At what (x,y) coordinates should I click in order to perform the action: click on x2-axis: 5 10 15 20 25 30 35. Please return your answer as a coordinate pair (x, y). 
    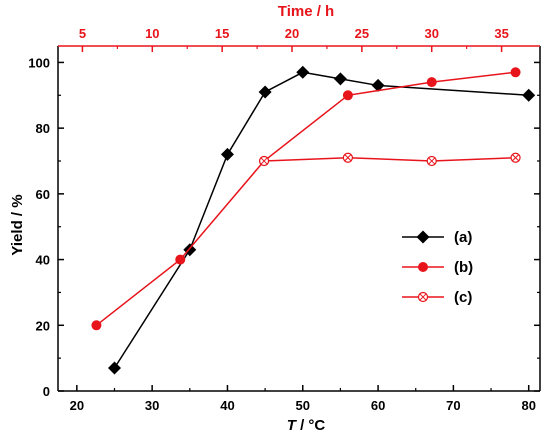
    Looking at the image, I should click on (294, 39).